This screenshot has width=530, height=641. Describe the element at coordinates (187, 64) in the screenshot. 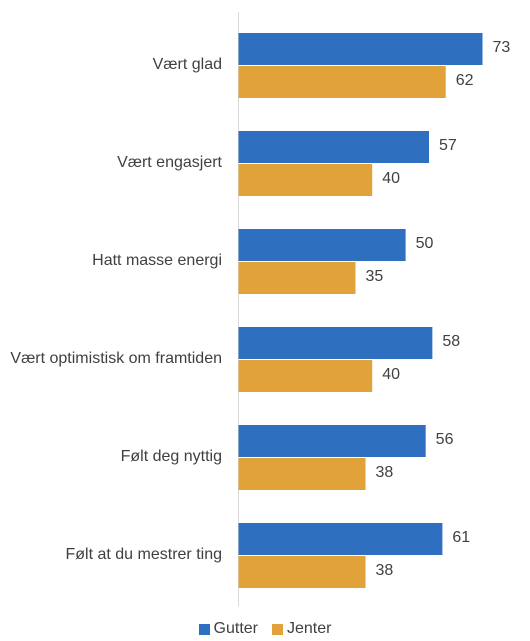

I see `category-label: Vært glad` at that location.